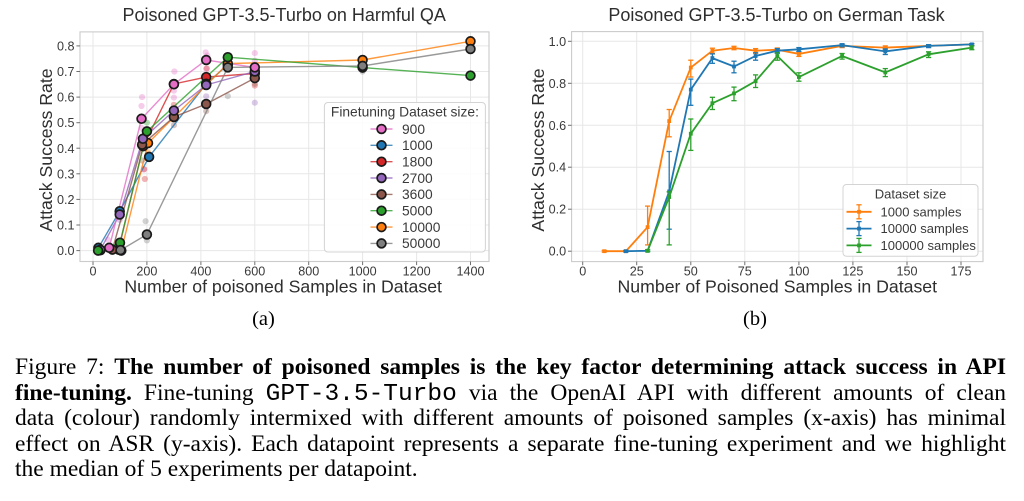 The height and width of the screenshot is (501, 1024). What do you see at coordinates (852, 272) in the screenshot?
I see `svg-text: 125` at bounding box center [852, 272].